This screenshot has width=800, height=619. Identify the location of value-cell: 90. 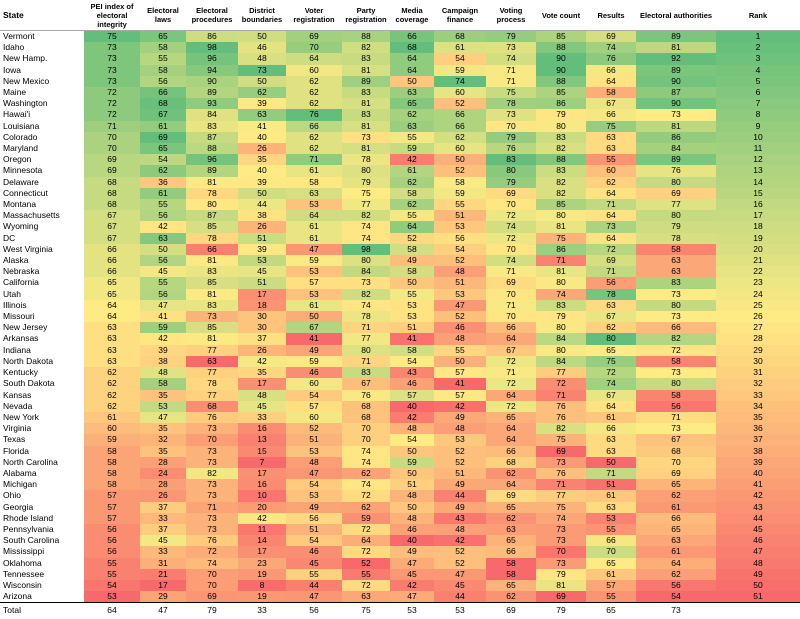
(561, 59).